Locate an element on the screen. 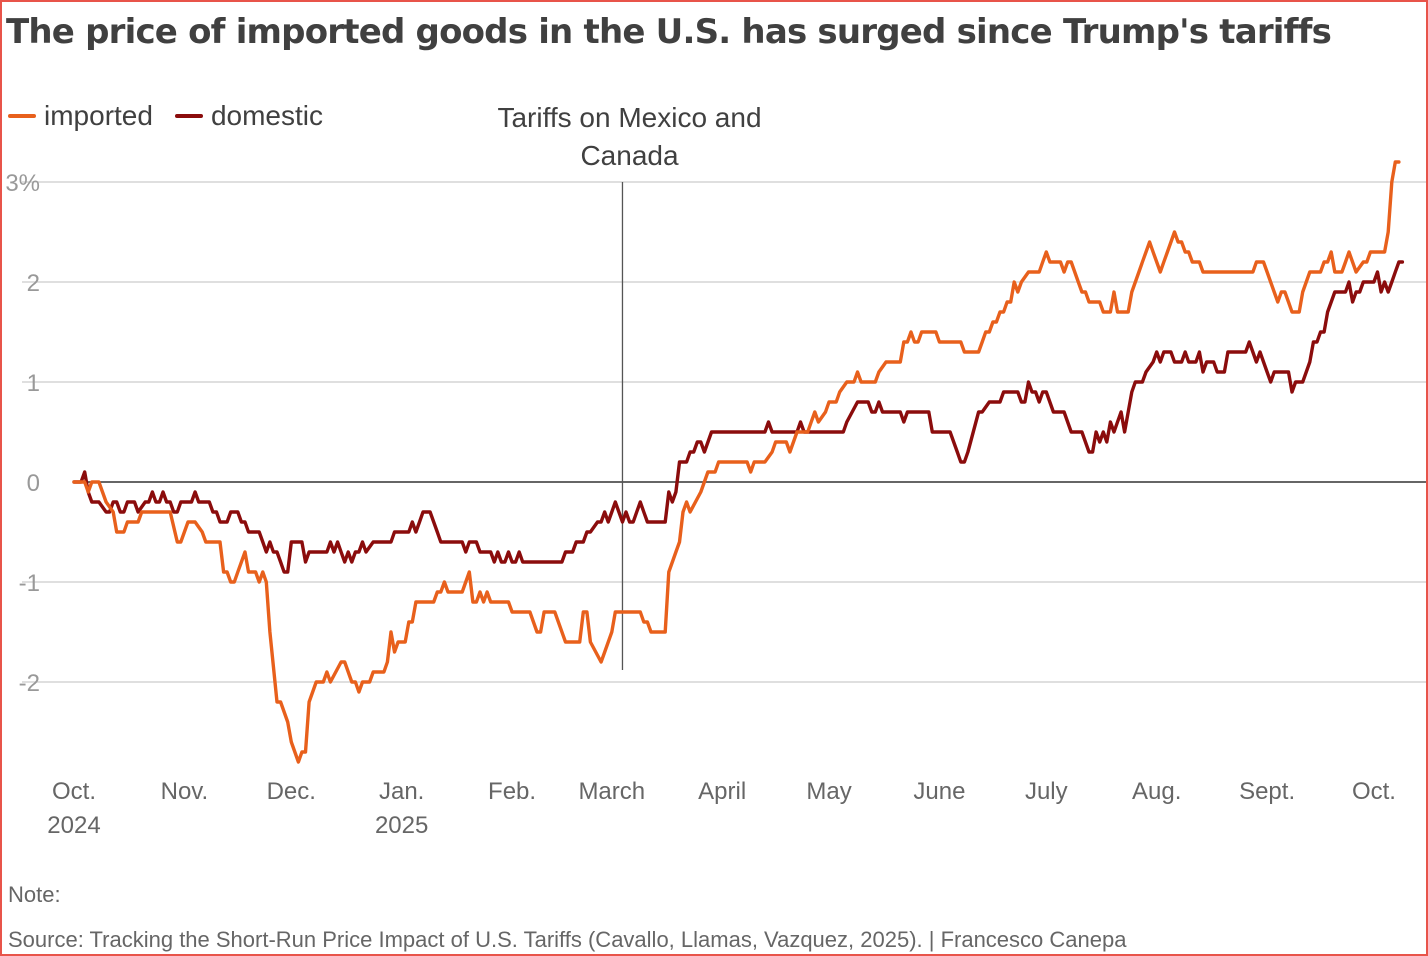 This screenshot has width=1428, height=956. note-label: Note: is located at coordinates (34, 894).